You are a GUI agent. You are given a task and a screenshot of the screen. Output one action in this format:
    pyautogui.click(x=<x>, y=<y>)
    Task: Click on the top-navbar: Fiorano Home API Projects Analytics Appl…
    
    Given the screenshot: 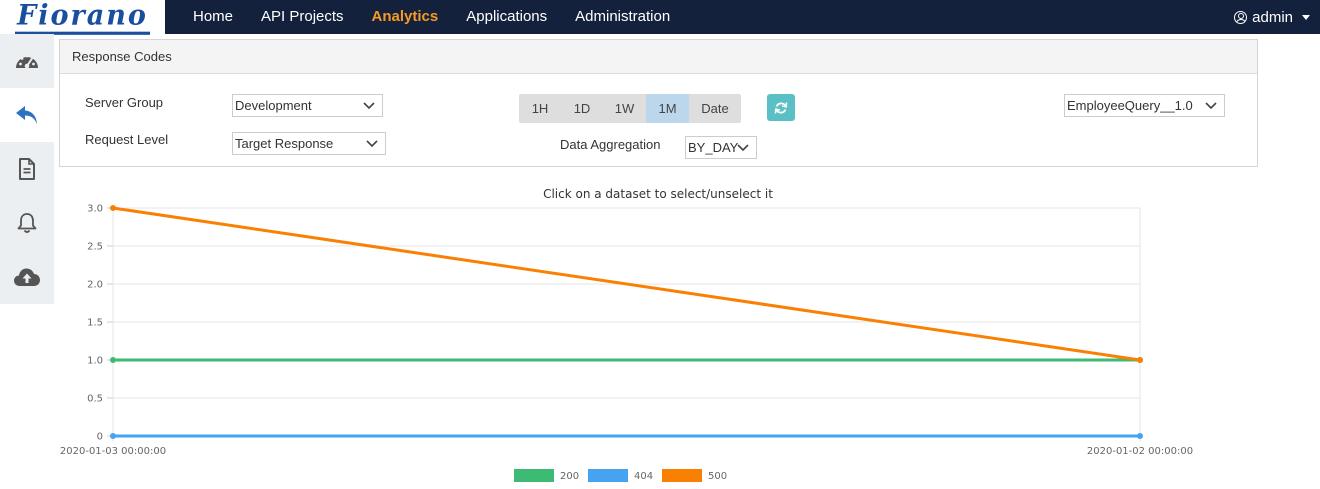 What is the action you would take?
    pyautogui.click(x=660, y=17)
    